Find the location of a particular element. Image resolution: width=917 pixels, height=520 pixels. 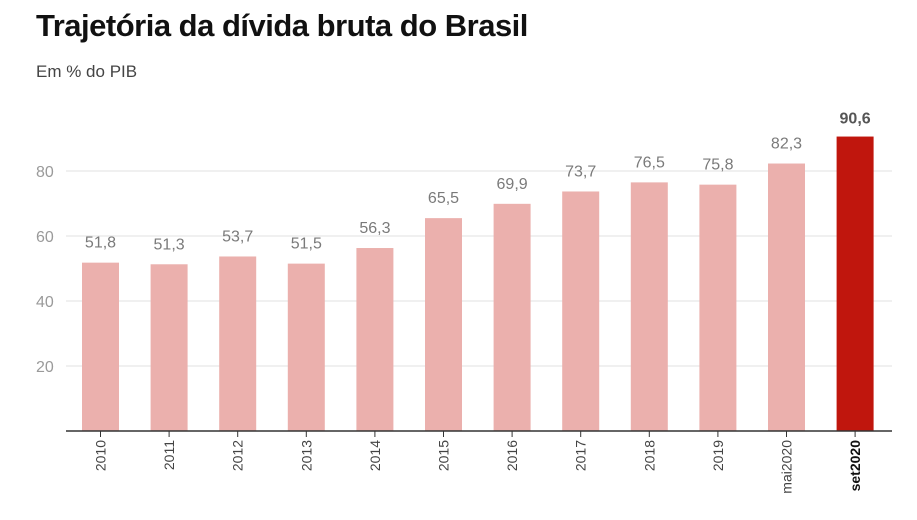

x-tick-label: 2011 is located at coordinates (169, 455).